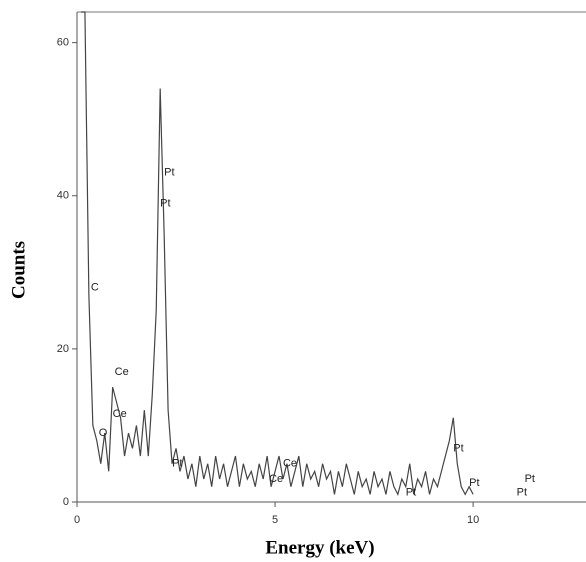 The width and height of the screenshot is (586, 562). I want to click on y-tick-label: 0, so click(66, 502).